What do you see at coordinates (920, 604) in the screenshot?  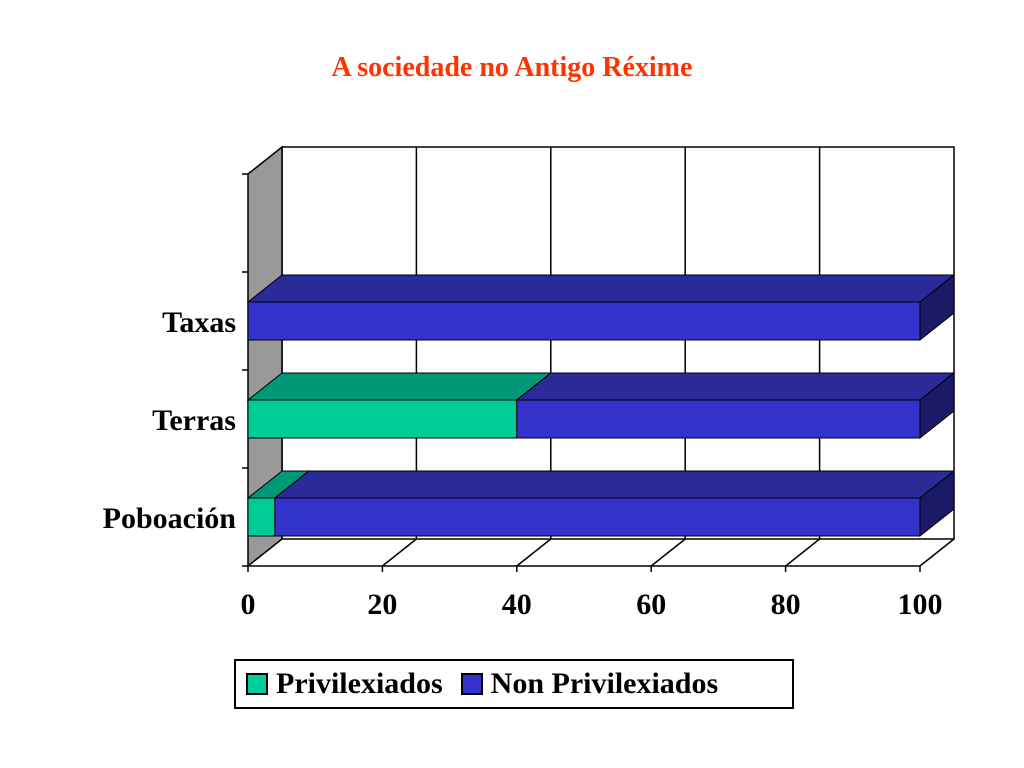 I see `x-tick-label: 100` at bounding box center [920, 604].